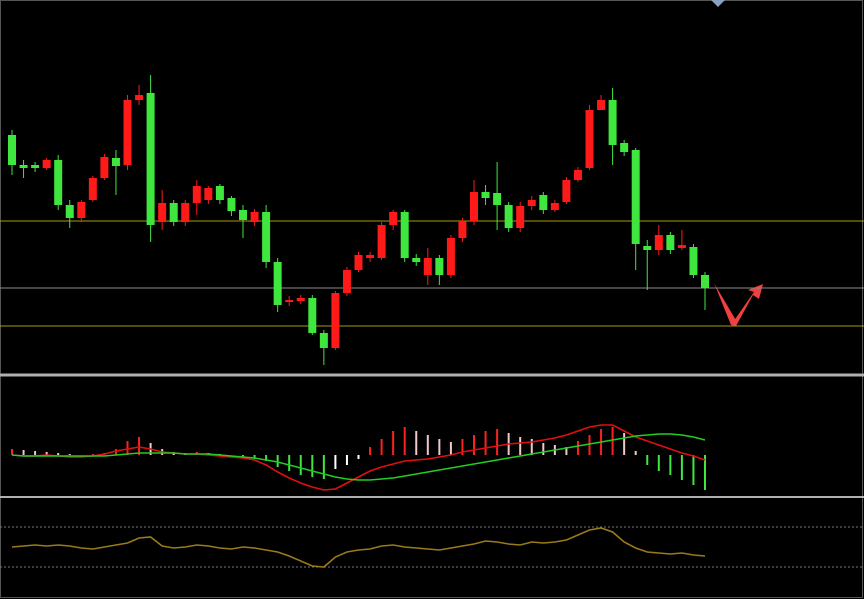 The width and height of the screenshot is (864, 599). What do you see at coordinates (718, 3) in the screenshot?
I see `marker-triangle` at bounding box center [718, 3].